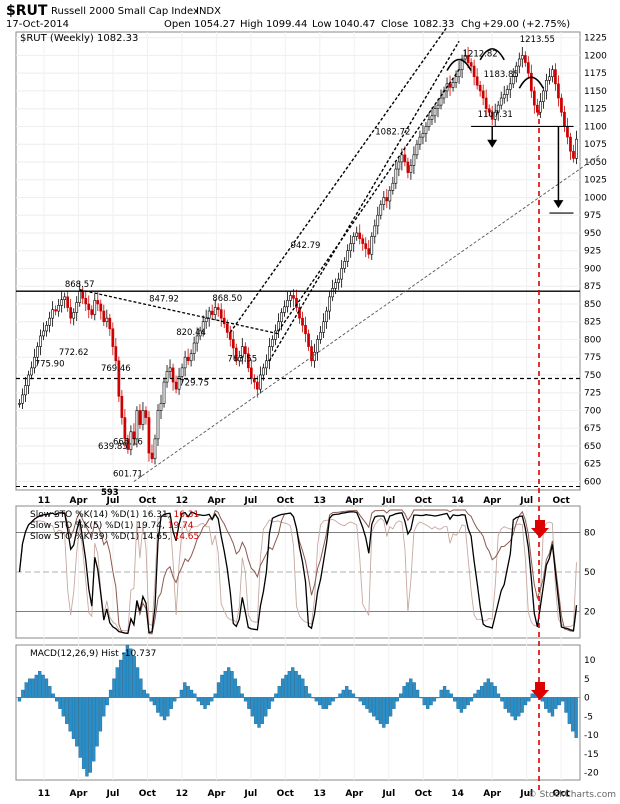 Image resolution: width=620 pixels, height=804 pixels. I want to click on price-tick-label: 775, so click(592, 358).